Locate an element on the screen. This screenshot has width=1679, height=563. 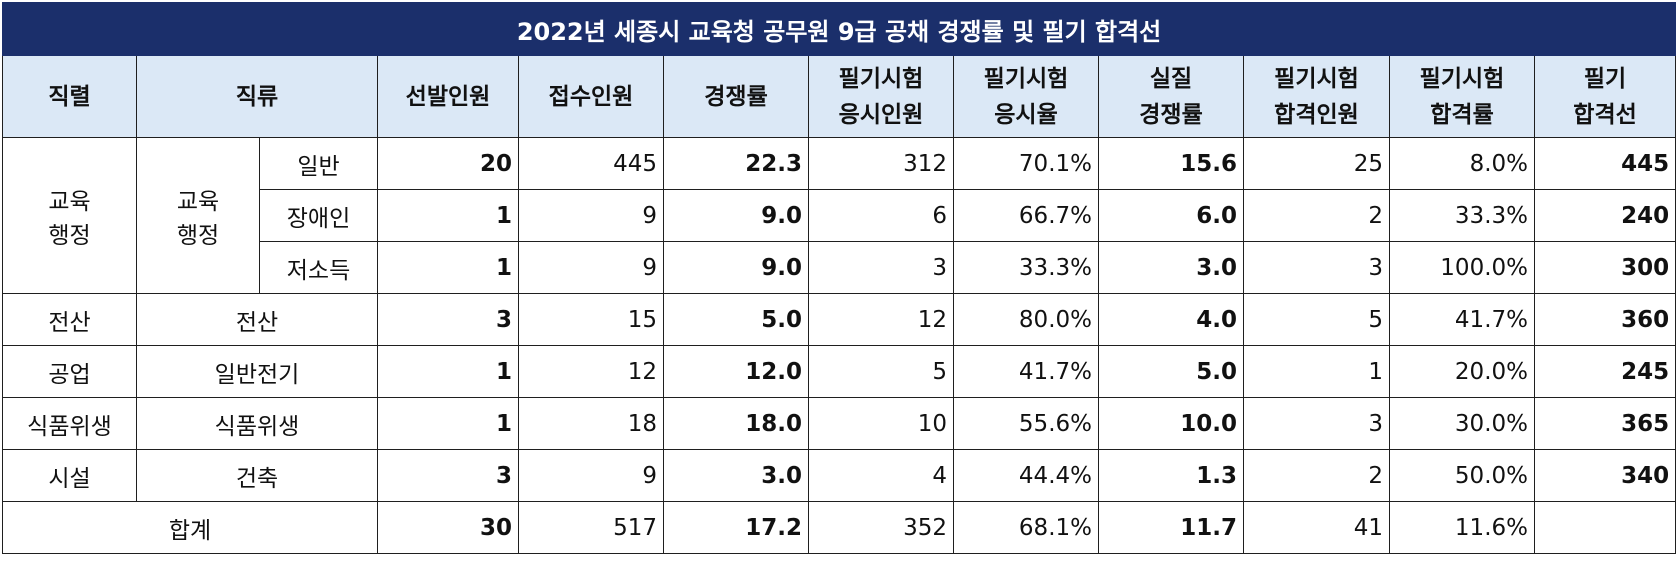
cell-eungsiyul: 80.0% is located at coordinates (1026, 319).